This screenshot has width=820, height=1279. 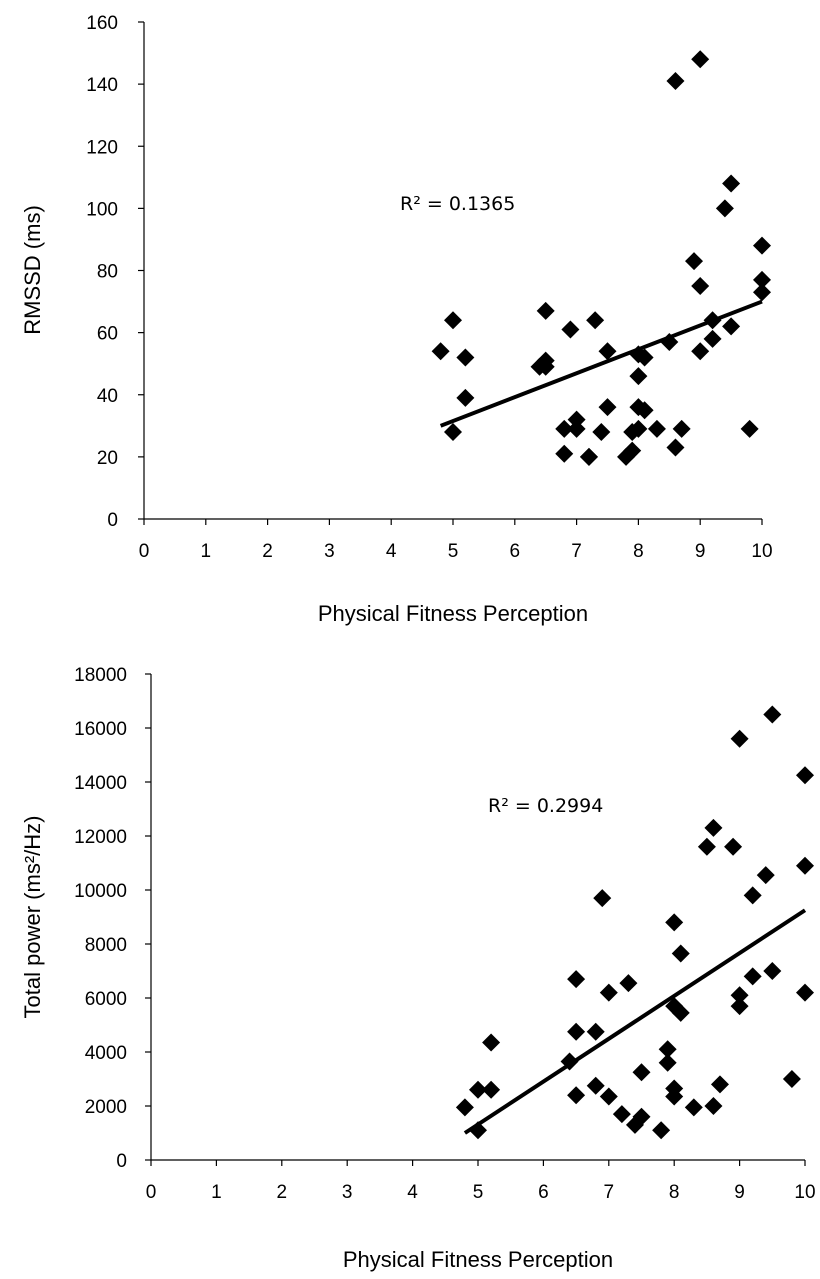 What do you see at coordinates (635, 1021) in the screenshot?
I see `trendline` at bounding box center [635, 1021].